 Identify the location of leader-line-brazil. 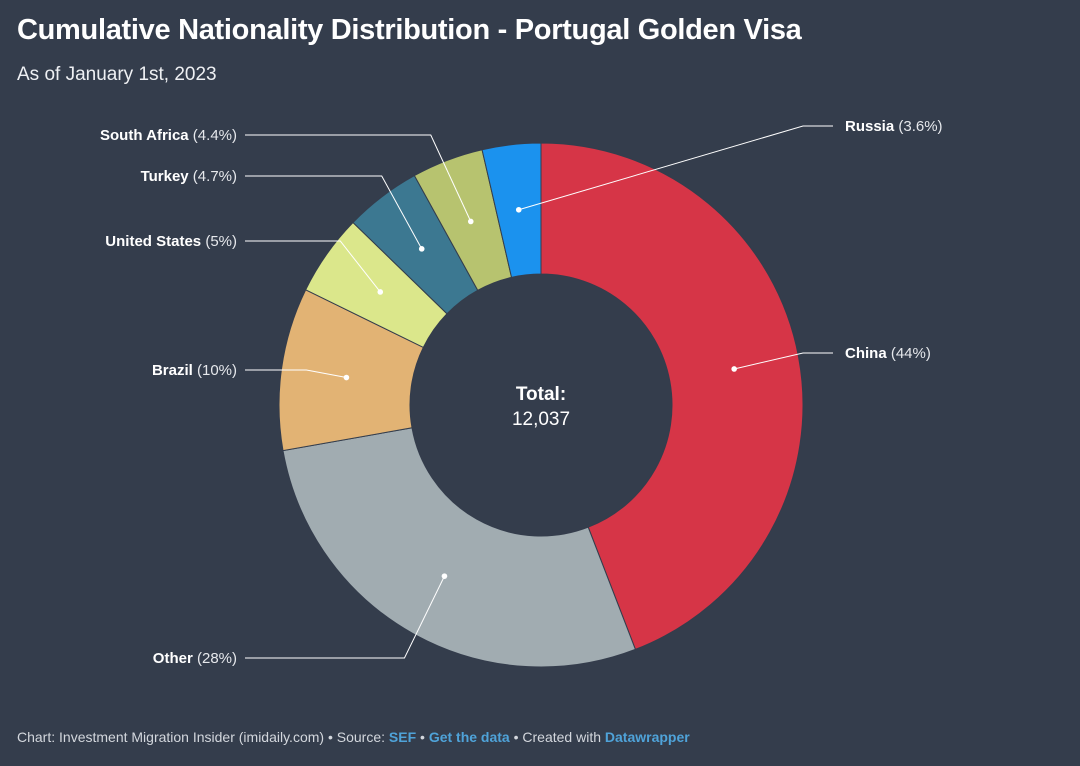
(296, 374).